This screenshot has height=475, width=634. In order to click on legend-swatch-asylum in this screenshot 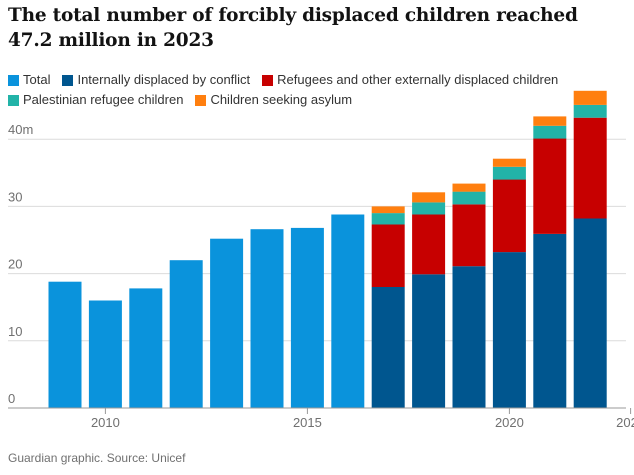, I will do `click(201, 100)`.